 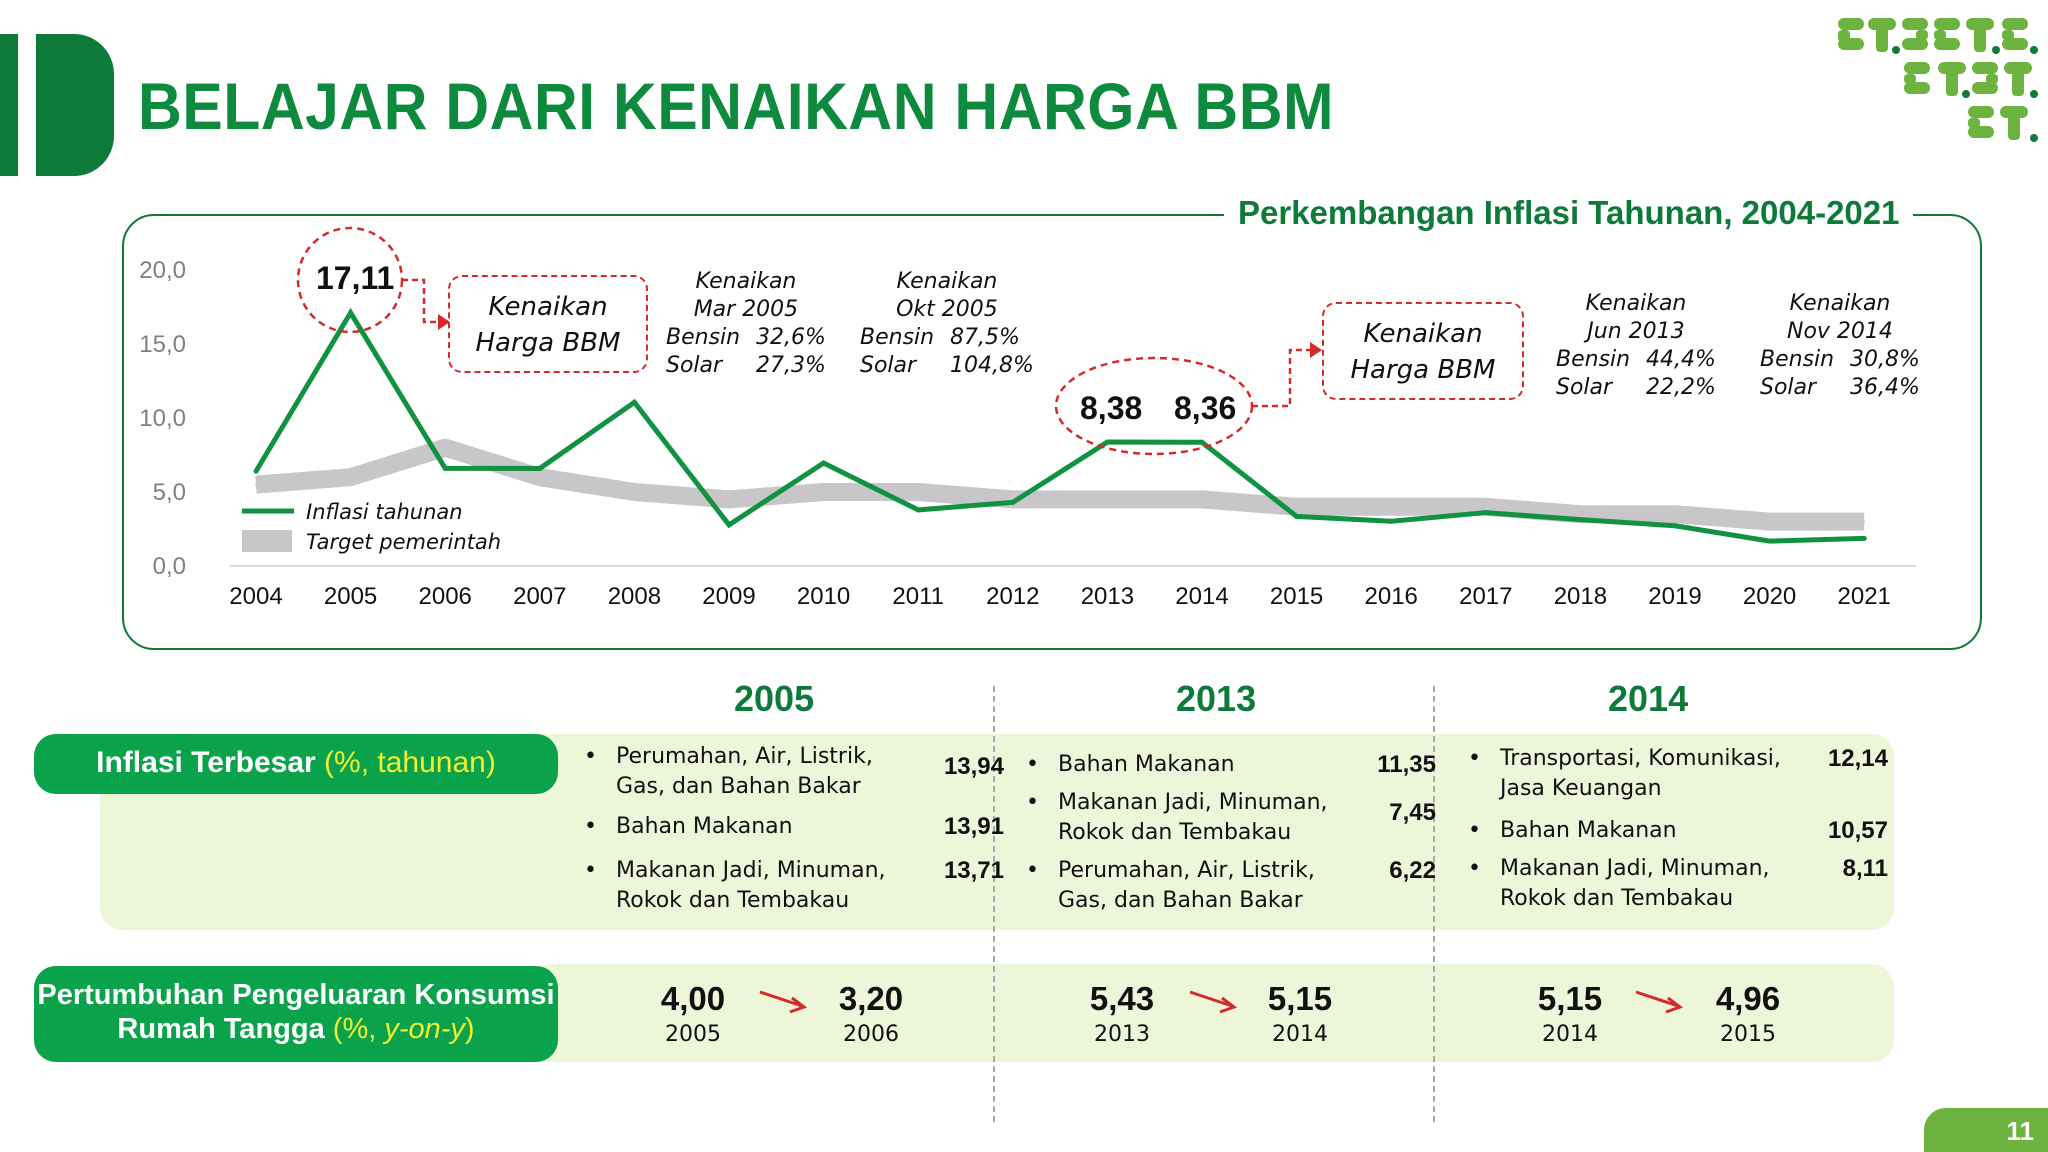 I want to click on annotation-value: 30,8%, so click(x=1885, y=359).